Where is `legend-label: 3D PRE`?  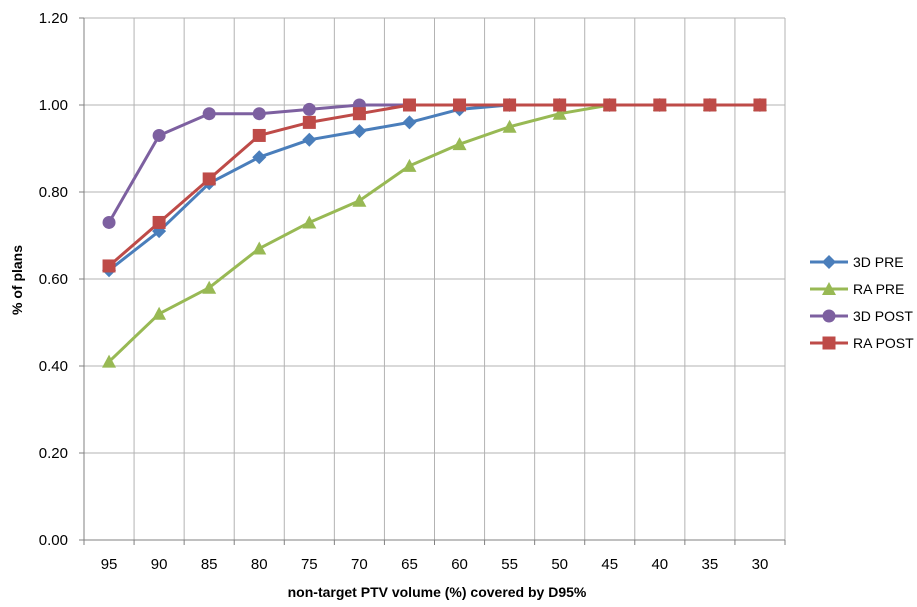 legend-label: 3D PRE is located at coordinates (878, 262).